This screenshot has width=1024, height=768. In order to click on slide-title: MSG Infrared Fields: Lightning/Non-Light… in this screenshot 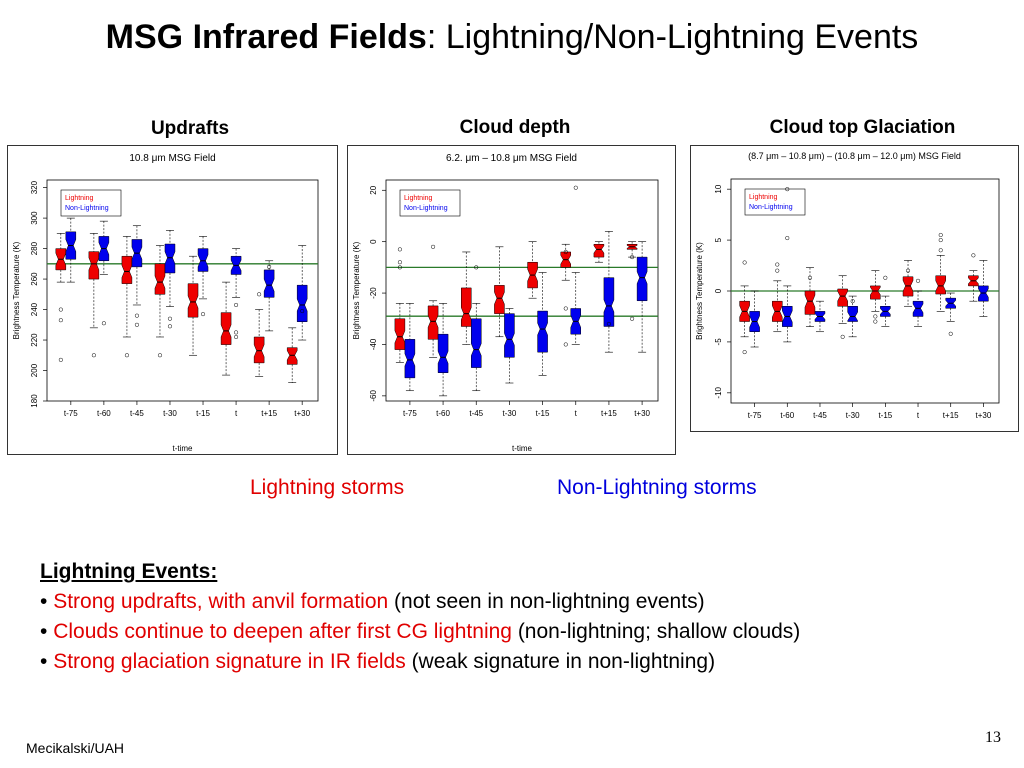, I will do `click(512, 37)`.